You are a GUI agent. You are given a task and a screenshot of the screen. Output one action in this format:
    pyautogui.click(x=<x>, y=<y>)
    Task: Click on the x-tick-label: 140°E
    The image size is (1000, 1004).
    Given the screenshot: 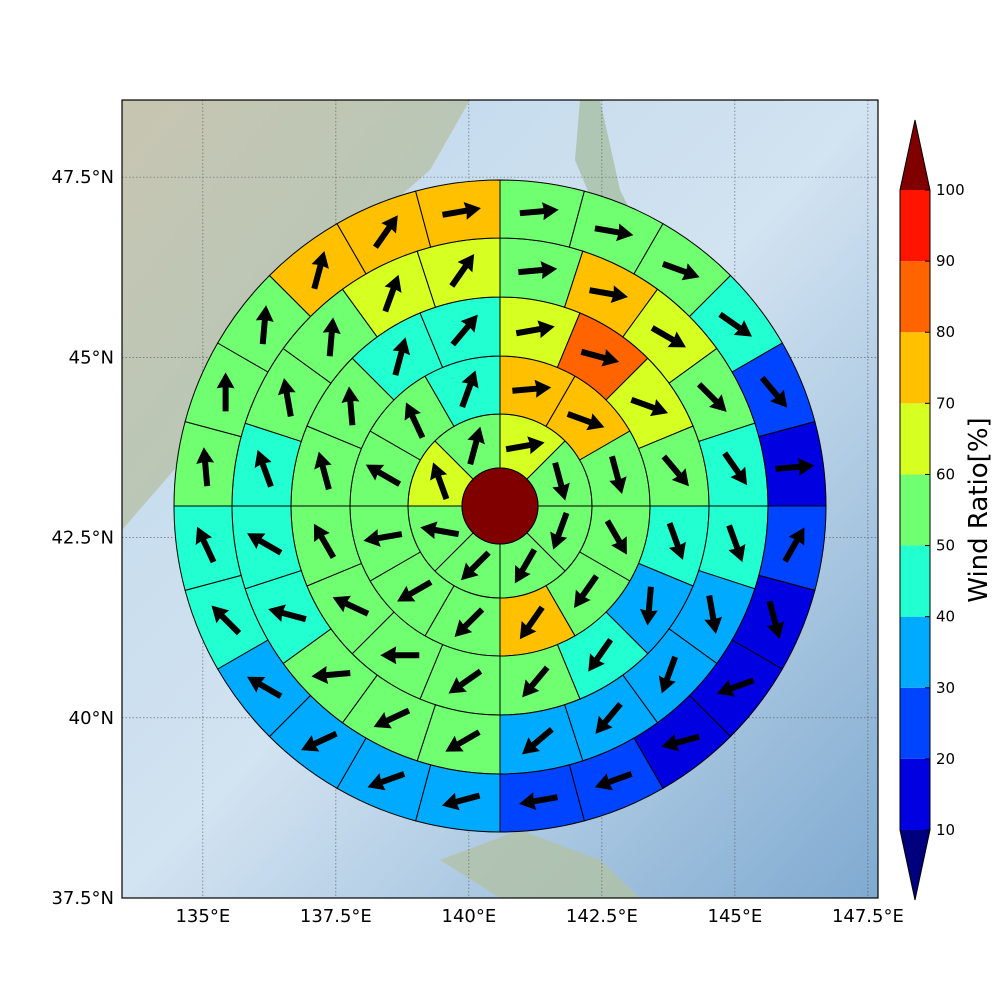 What is the action you would take?
    pyautogui.click(x=469, y=916)
    